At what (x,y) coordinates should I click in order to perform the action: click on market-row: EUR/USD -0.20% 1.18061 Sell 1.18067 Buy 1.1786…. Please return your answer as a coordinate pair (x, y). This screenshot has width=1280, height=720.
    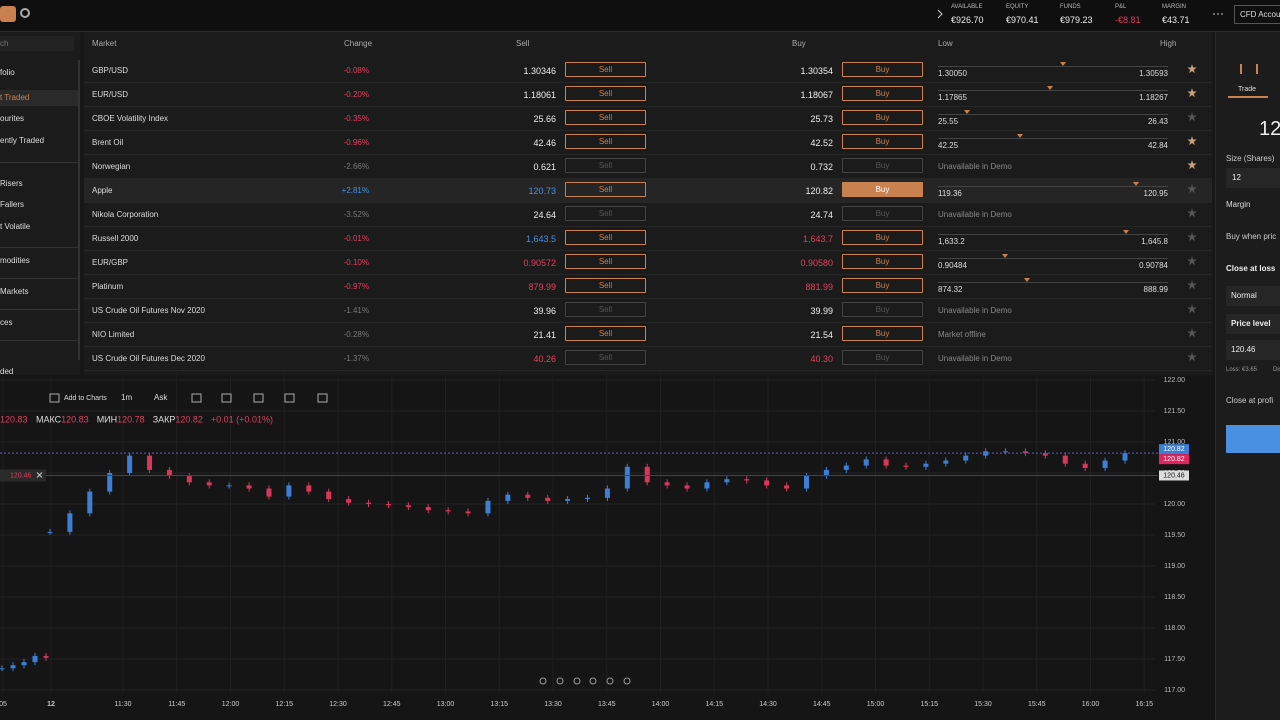
    Looking at the image, I should click on (648, 94).